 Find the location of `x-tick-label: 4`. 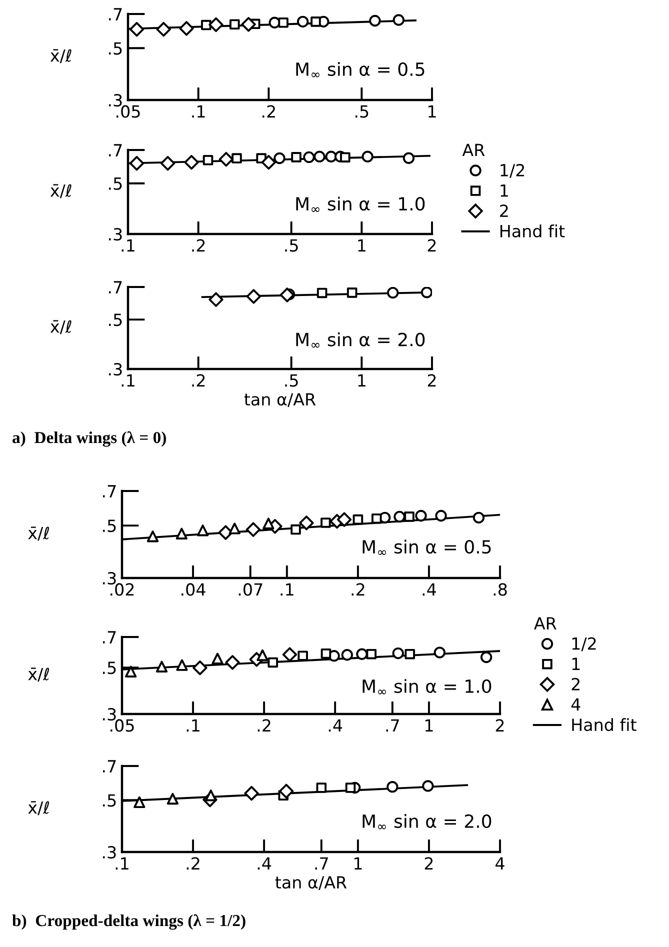

x-tick-label: 4 is located at coordinates (500, 863).